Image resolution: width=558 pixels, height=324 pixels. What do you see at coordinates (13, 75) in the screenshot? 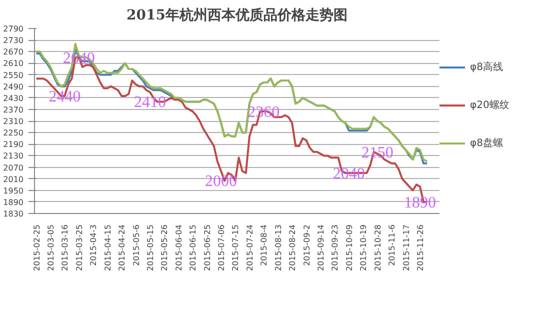
I see `y-tick-label: 2550` at bounding box center [13, 75].